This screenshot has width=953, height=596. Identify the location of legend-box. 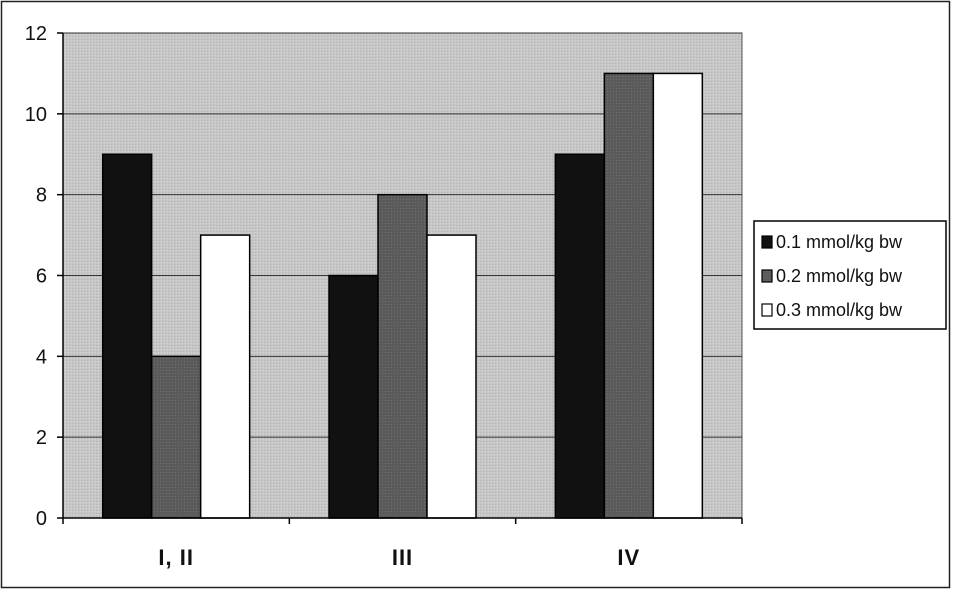
(850, 275).